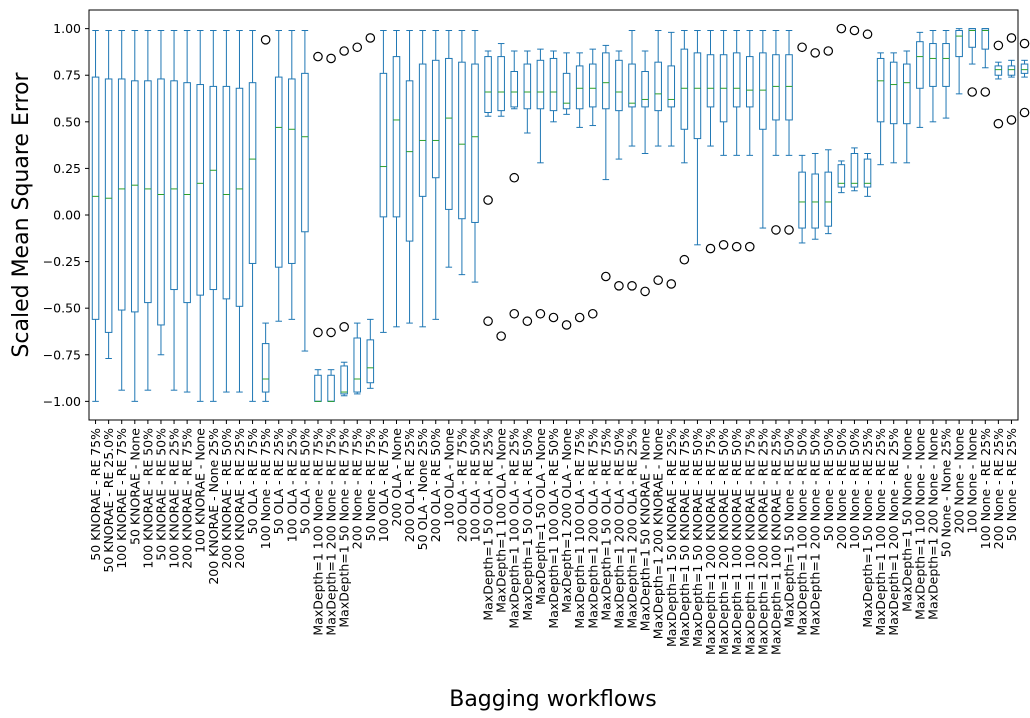  Describe the element at coordinates (762, 541) in the screenshot. I see `x-tick-label: MaxDepth=1 200 KNORAE - RE 25%` at that location.